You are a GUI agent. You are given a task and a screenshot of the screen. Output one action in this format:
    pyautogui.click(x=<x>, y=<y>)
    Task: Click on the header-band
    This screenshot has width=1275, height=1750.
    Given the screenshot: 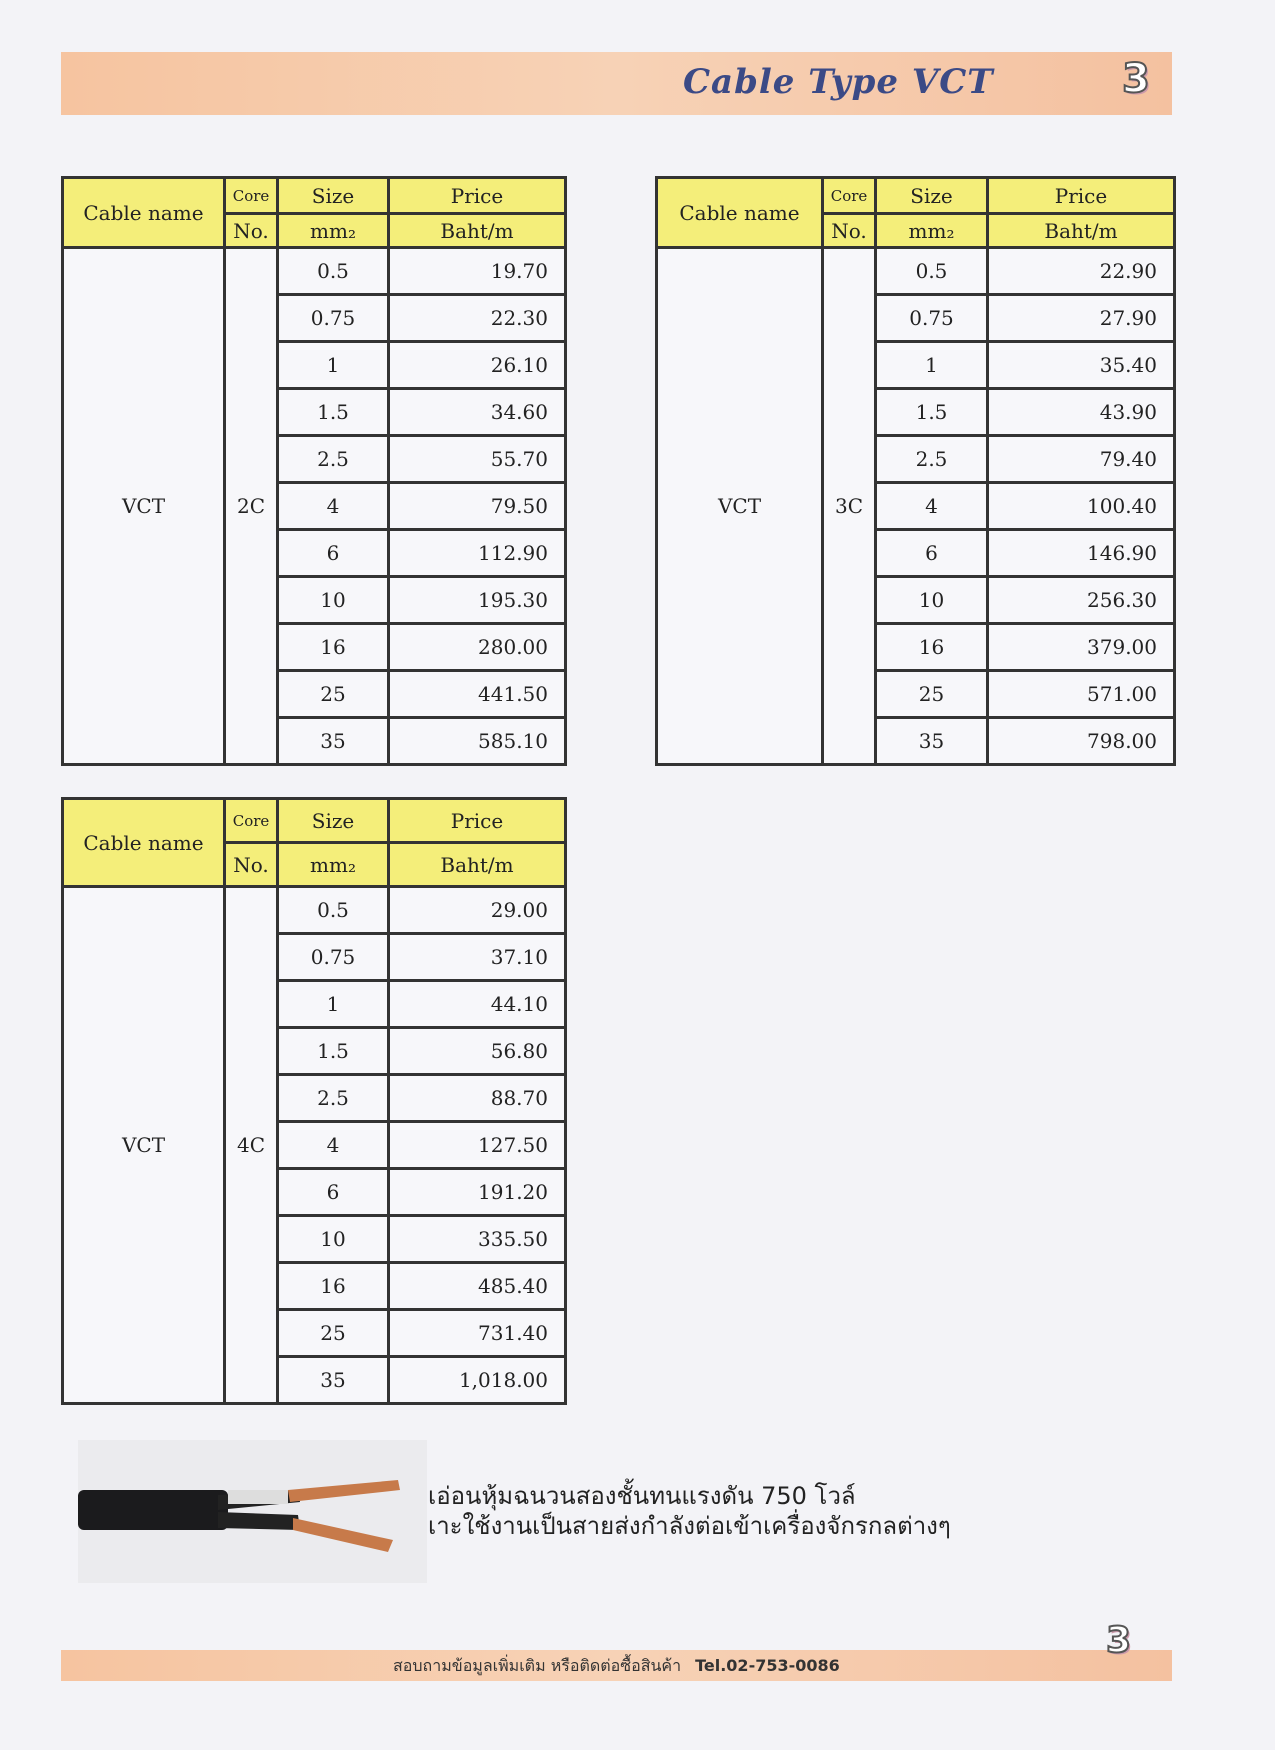 What is the action you would take?
    pyautogui.click(x=616, y=83)
    